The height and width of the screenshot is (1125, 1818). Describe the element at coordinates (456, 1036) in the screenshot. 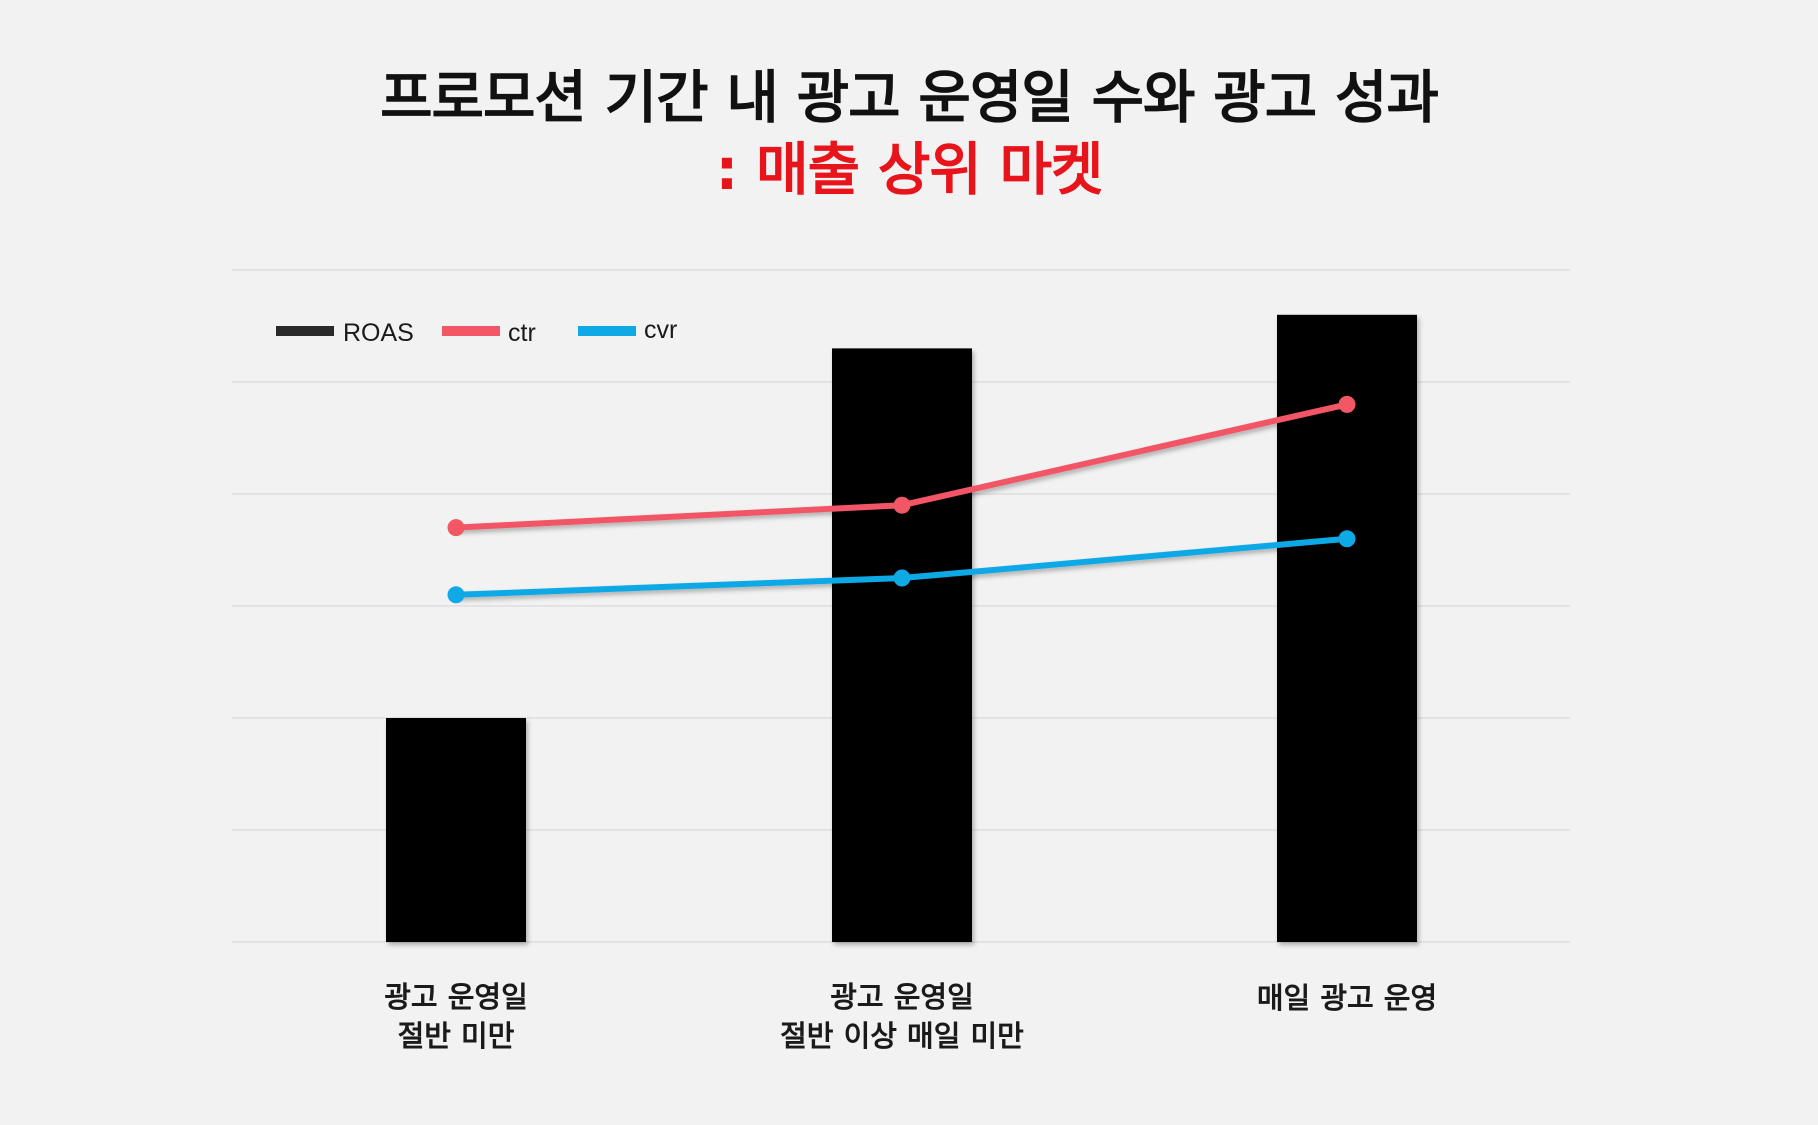

I see `x-tick-label-0-line-1: 절반 미만` at that location.